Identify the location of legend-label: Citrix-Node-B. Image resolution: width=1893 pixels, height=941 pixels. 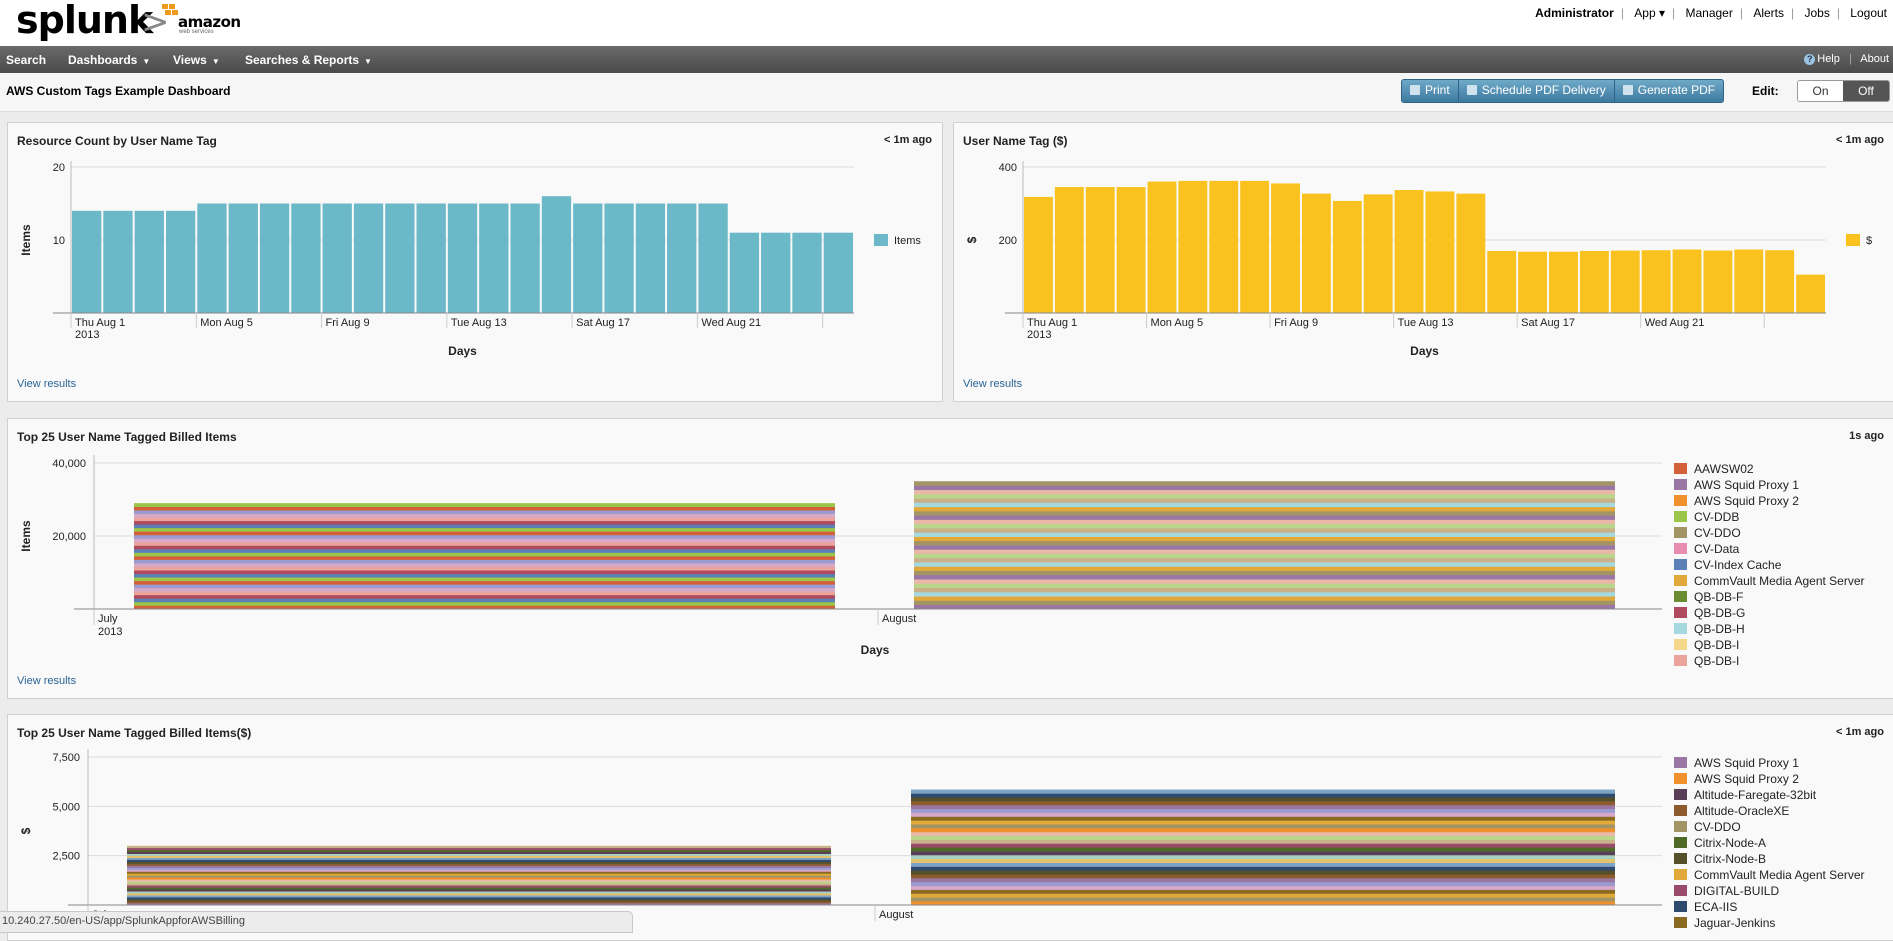
(1730, 859).